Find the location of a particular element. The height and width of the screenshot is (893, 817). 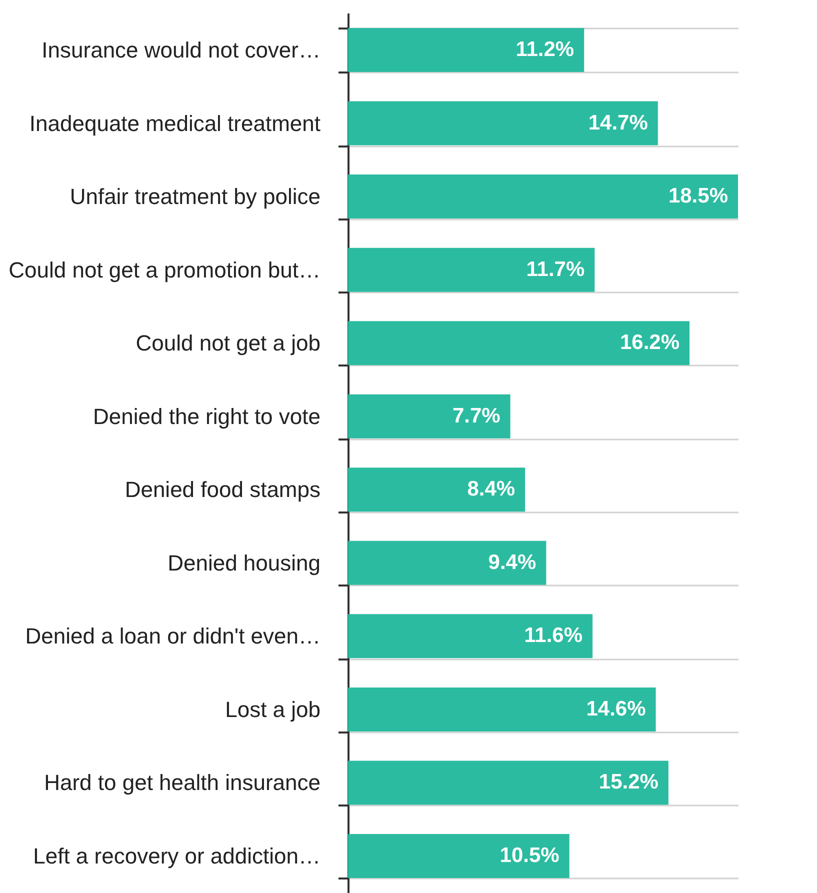

data-label: 14.6% is located at coordinates (616, 708).